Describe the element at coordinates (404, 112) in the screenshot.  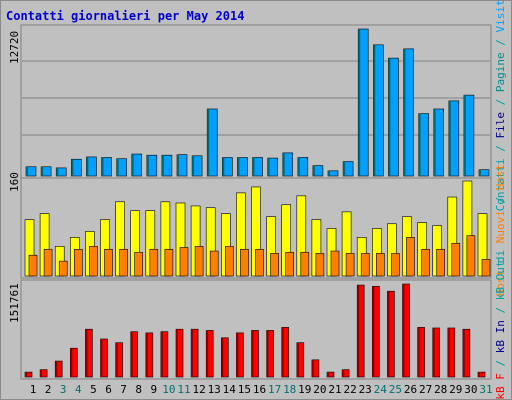
I see `hits-bar-day-26-shade` at that location.